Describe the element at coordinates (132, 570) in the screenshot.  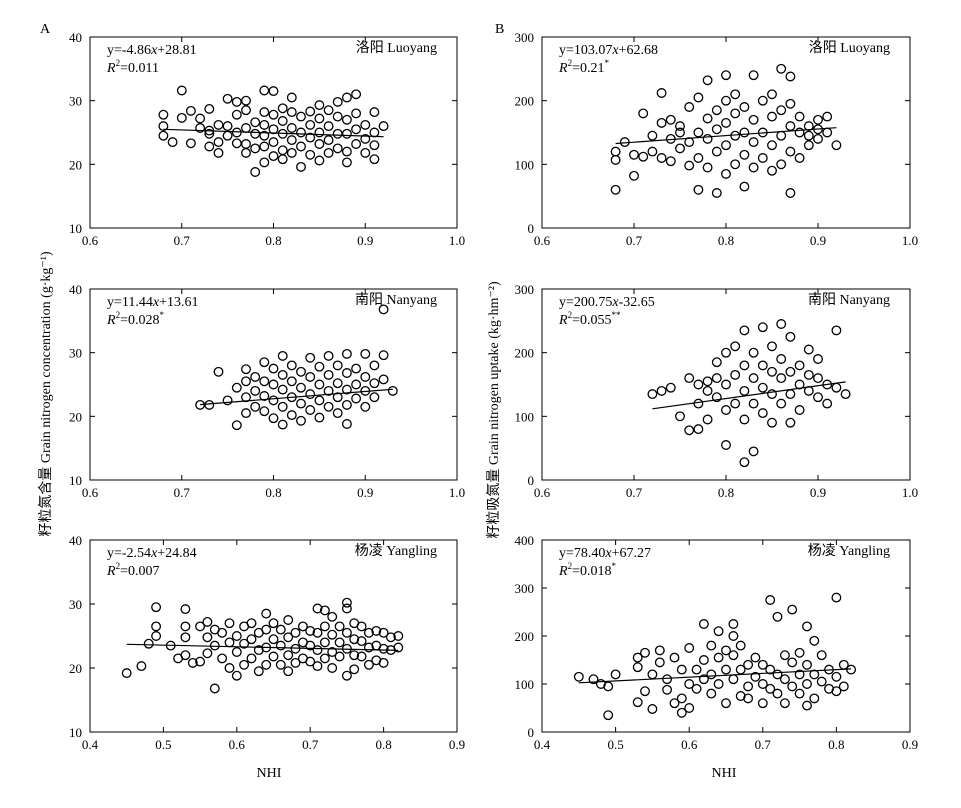
I see `r-squared-label: R2=0.007` at that location.